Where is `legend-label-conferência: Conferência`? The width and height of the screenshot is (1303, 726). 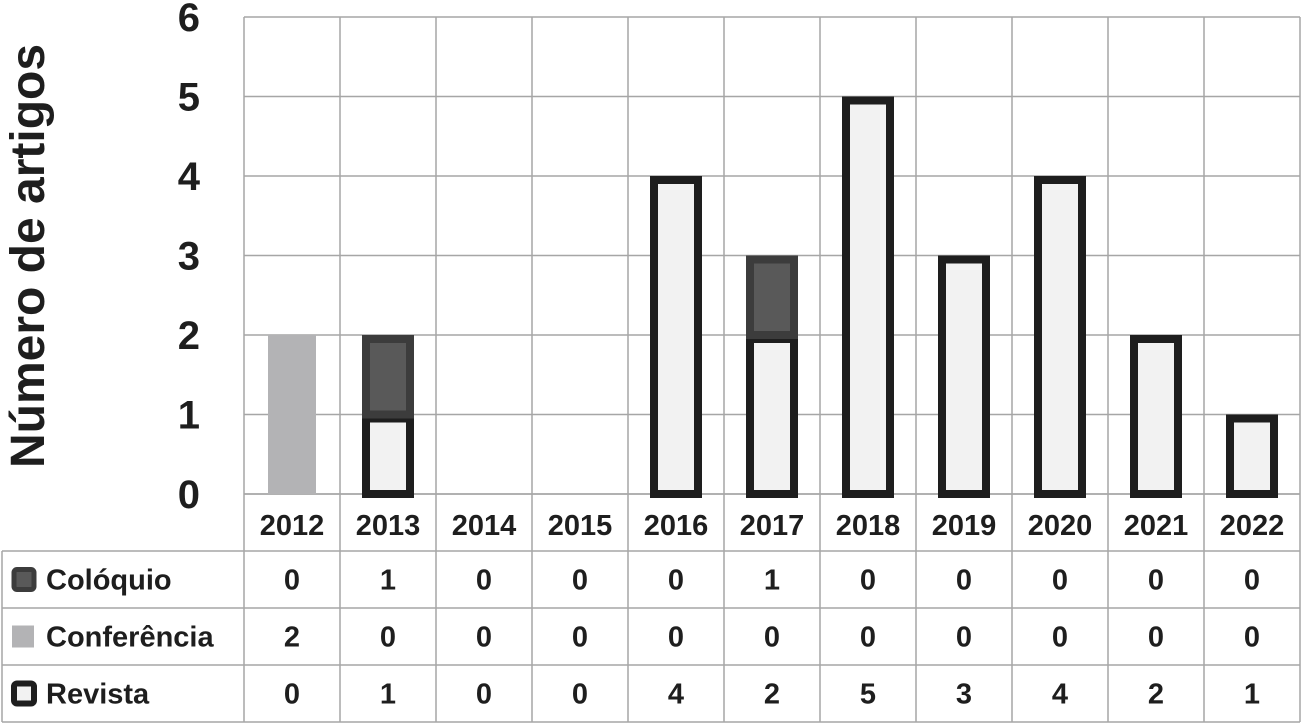 legend-label-conferência: Conferência is located at coordinates (130, 638).